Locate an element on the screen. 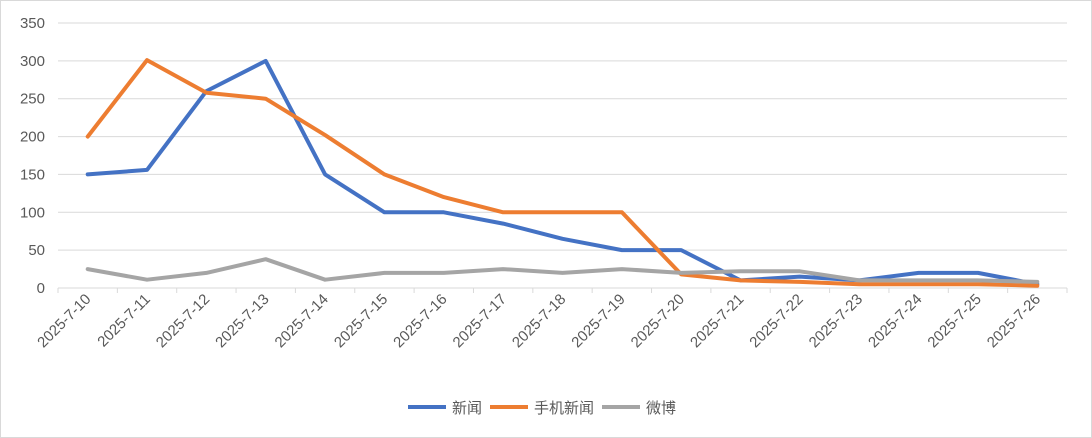 The height and width of the screenshot is (438, 1092). legend-label: 新闻 is located at coordinates (467, 408).